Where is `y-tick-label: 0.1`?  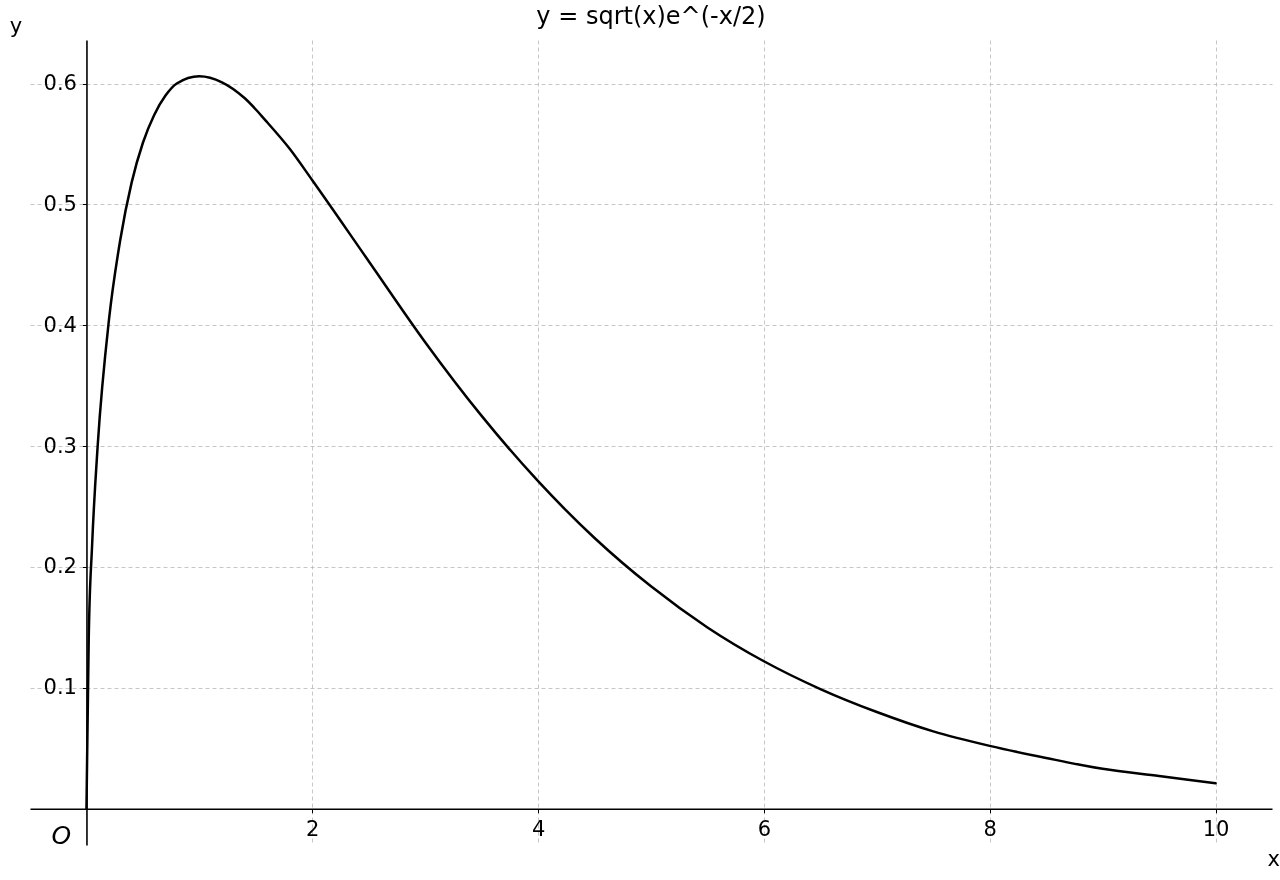
y-tick-label: 0.1 is located at coordinates (60, 687).